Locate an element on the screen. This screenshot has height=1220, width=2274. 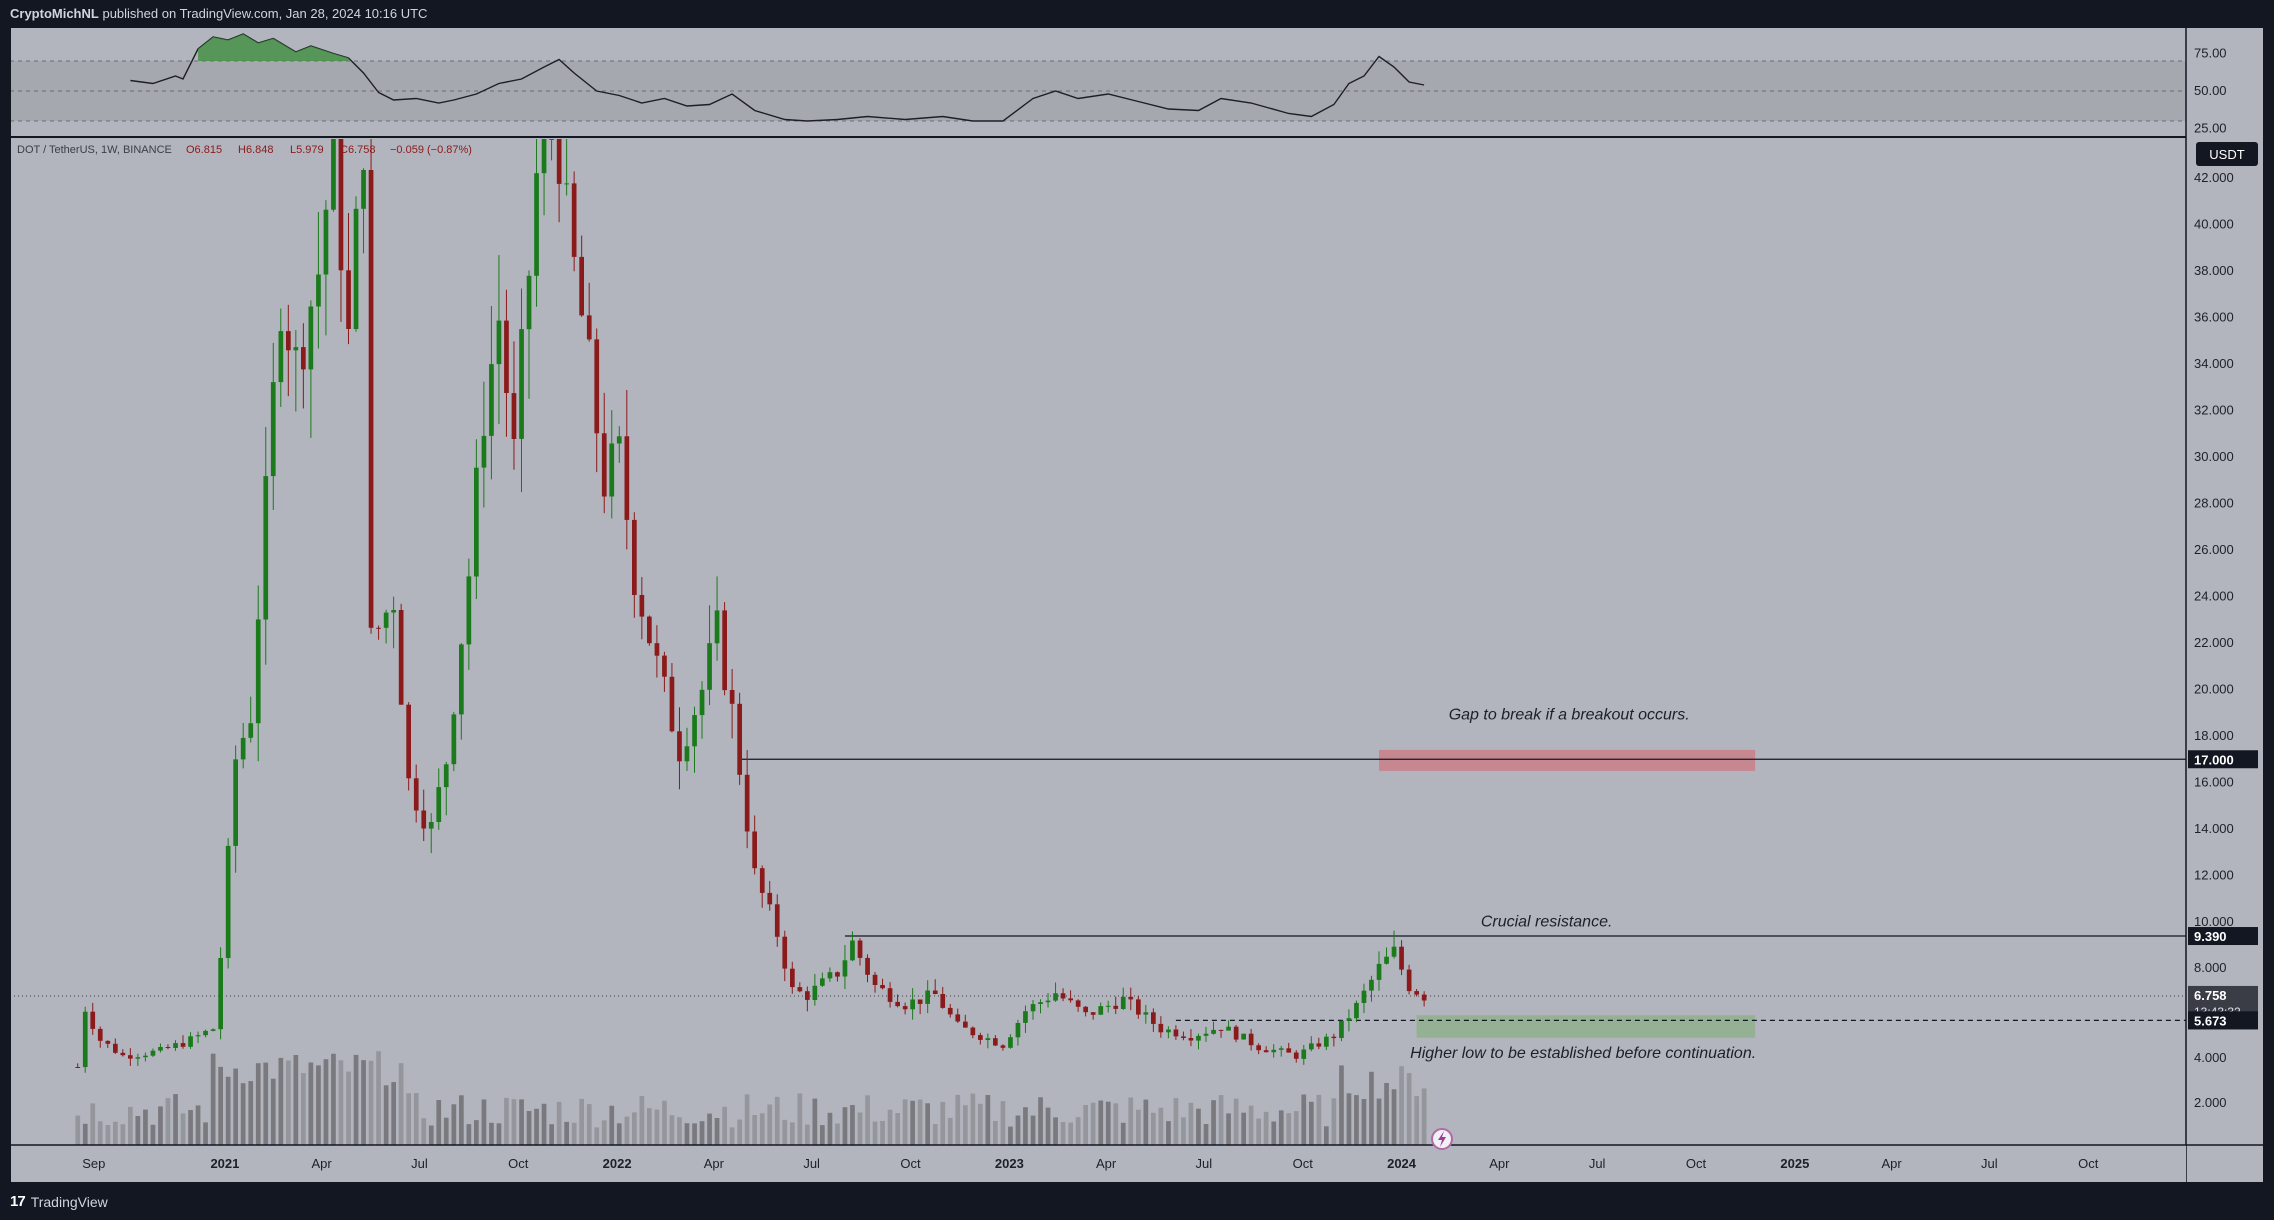
rsi-tick-label: 25.00 is located at coordinates (2210, 128).